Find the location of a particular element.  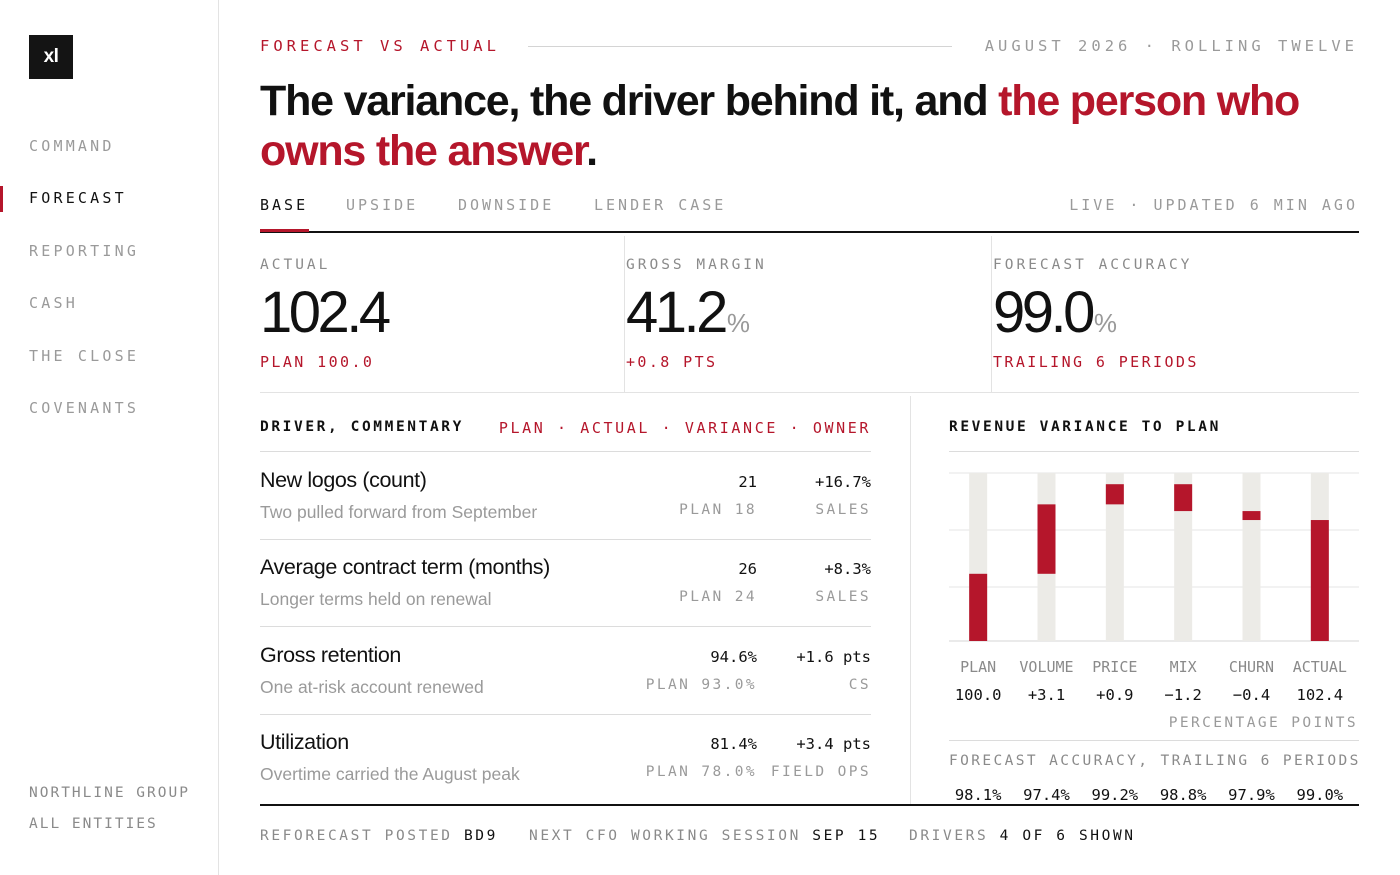

kpi-sub: TRAILING 6 PERIODS is located at coordinates (1096, 362).